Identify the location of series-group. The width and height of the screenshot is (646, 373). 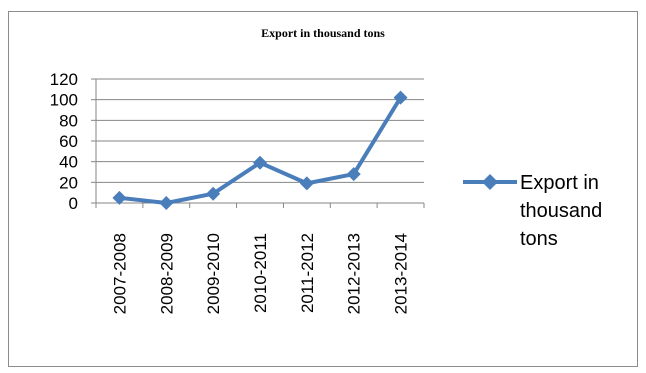
(260, 150).